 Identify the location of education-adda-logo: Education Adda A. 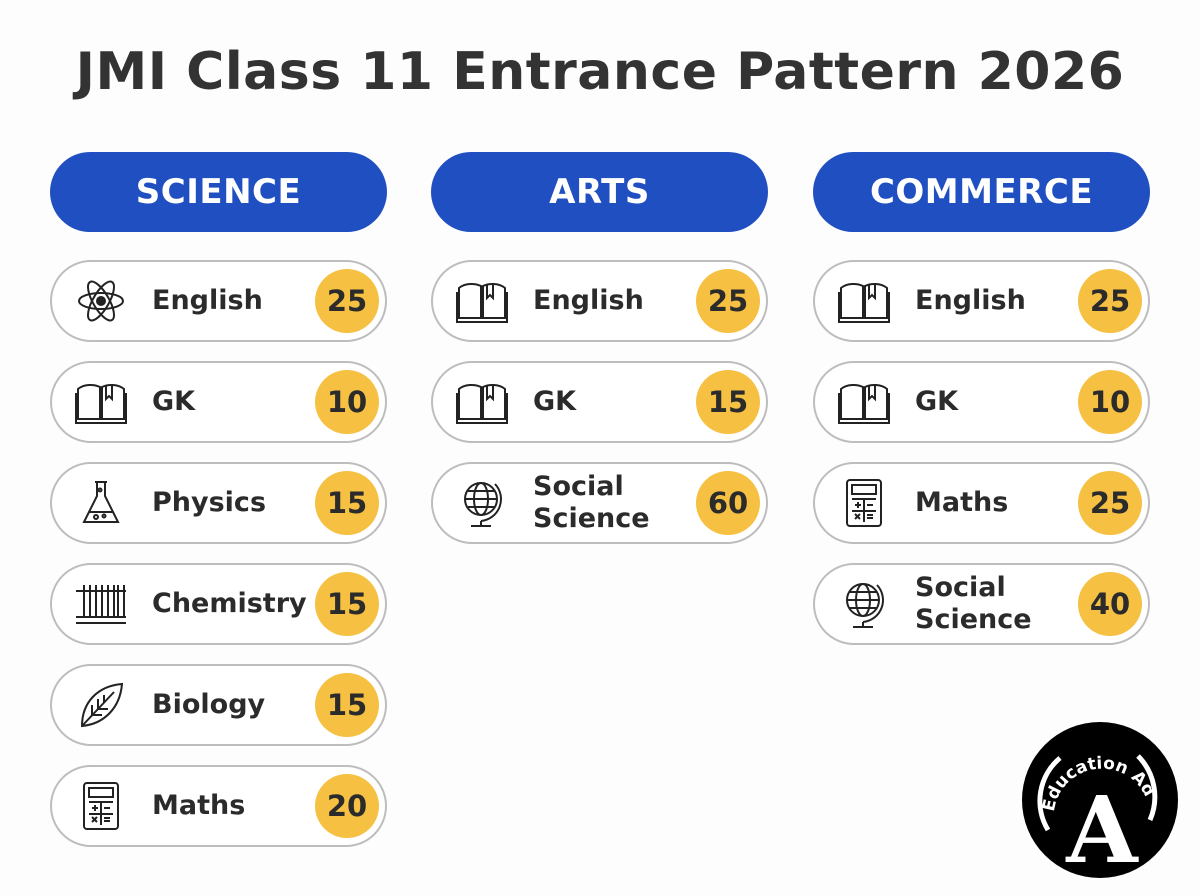
(1097, 794).